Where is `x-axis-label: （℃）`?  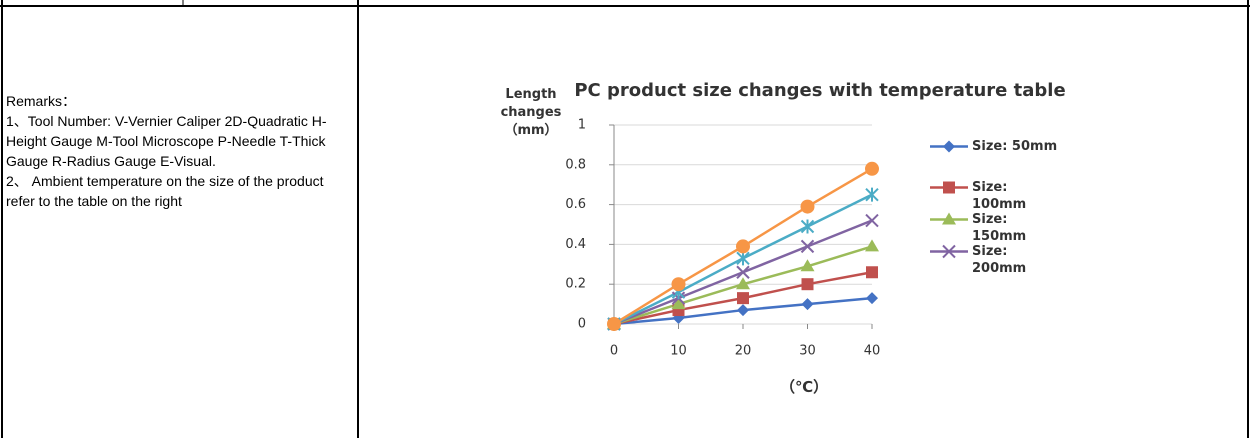 x-axis-label: （℃） is located at coordinates (804, 387).